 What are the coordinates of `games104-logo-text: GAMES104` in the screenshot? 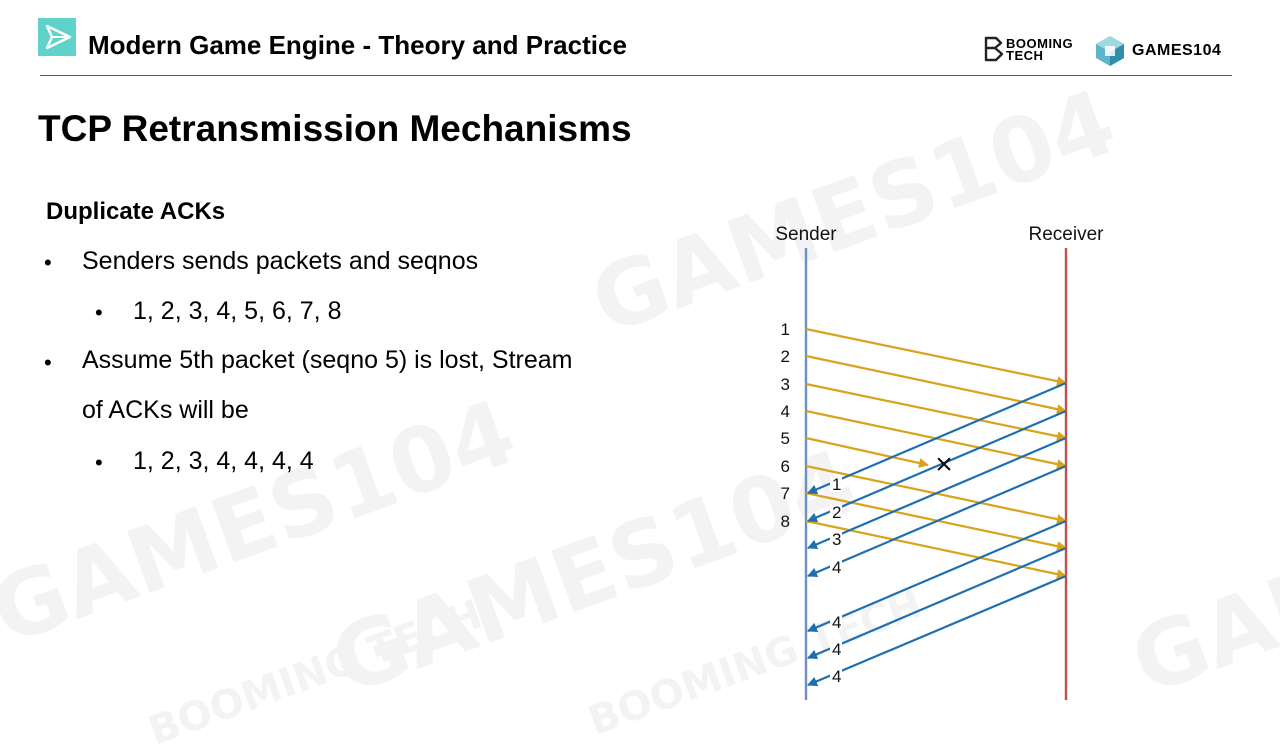 It's located at (1177, 50).